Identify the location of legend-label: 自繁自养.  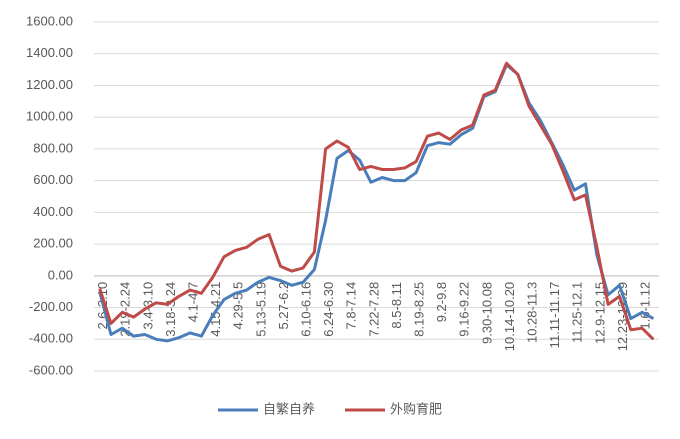
(289, 408).